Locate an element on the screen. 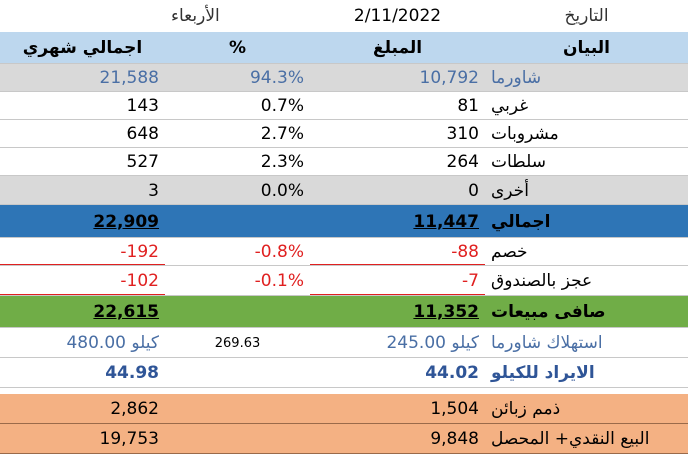 Image resolution: width=688 pixels, height=454 pixels. monthly-value: 21,588 is located at coordinates (129, 78).